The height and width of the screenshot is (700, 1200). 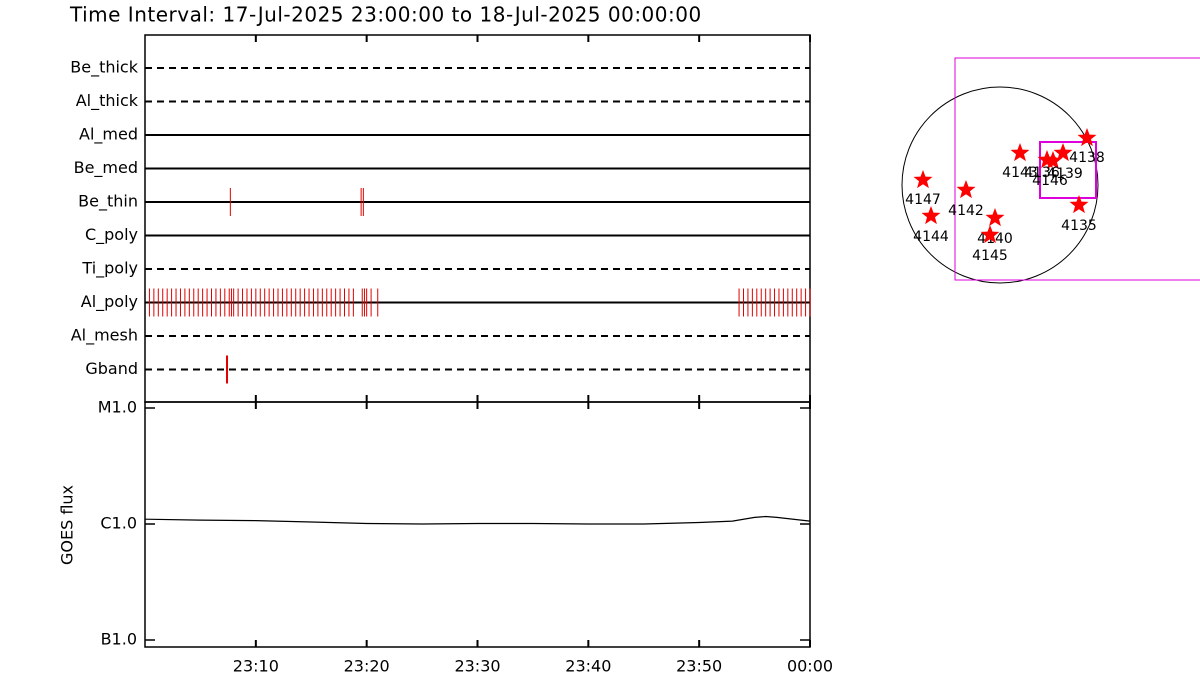 I want to click on region-label: 4135, so click(x=1079, y=226).